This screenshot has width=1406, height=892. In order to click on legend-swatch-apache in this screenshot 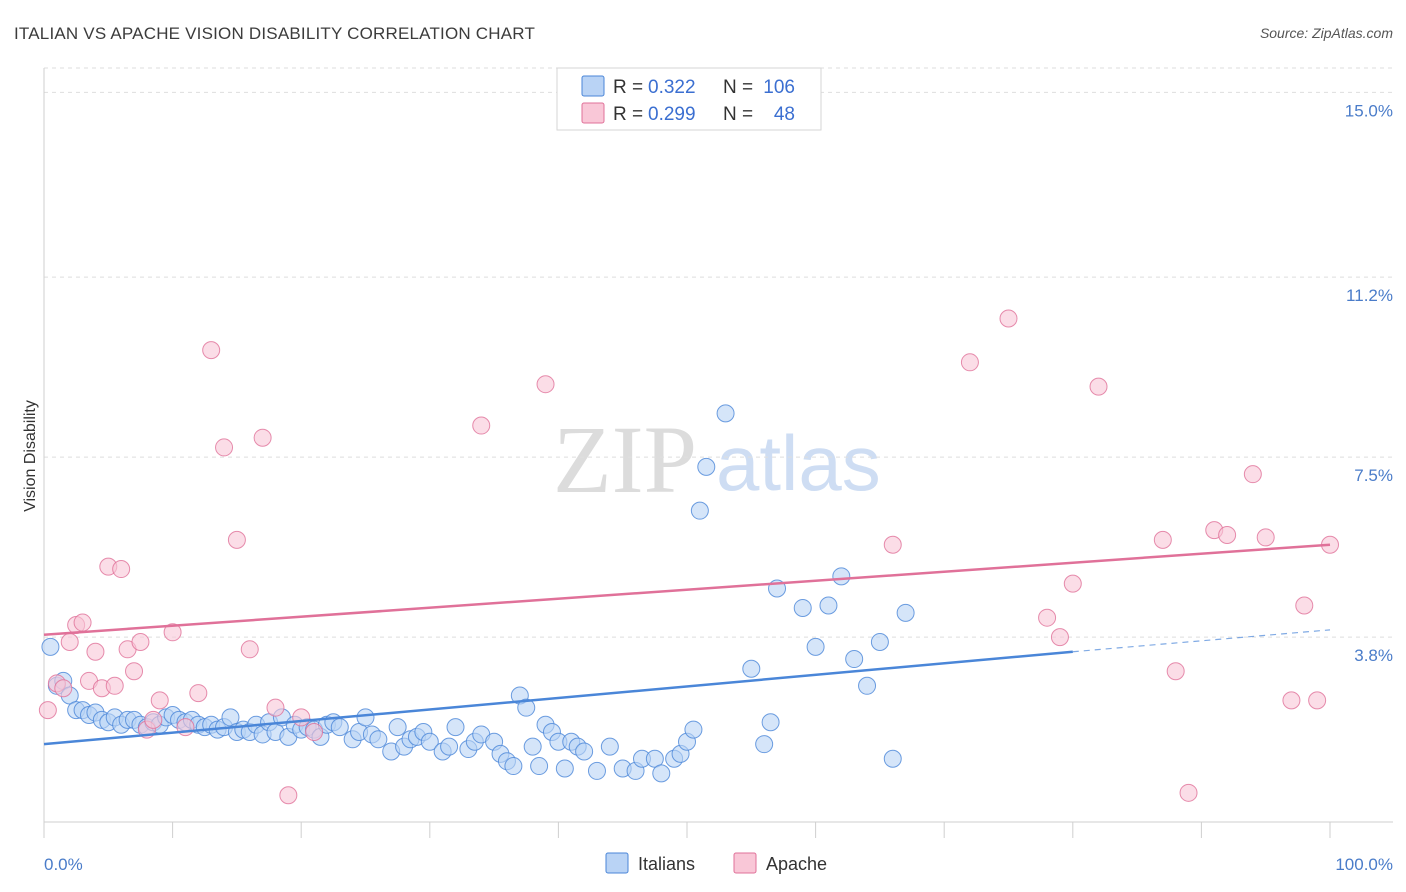, I will do `click(593, 113)`.